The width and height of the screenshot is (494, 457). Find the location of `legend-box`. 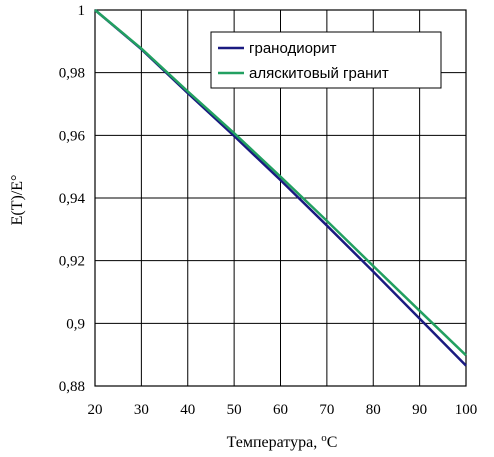

legend-box is located at coordinates (326, 60).